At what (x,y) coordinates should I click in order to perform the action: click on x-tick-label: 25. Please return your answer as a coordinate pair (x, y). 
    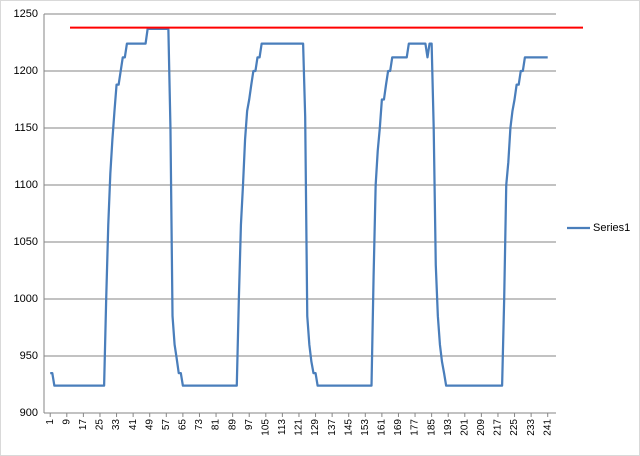
    Looking at the image, I should click on (100, 425).